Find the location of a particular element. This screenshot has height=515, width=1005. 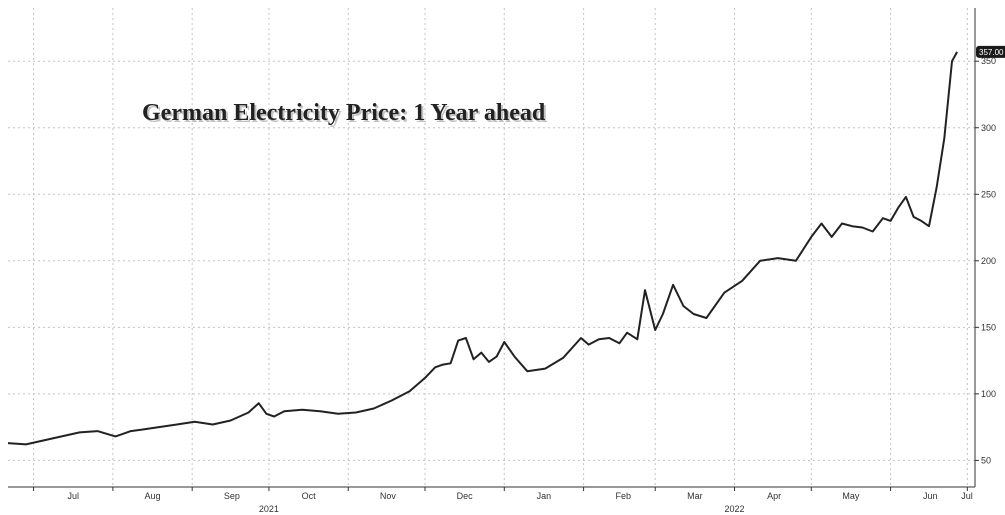

last-value-background is located at coordinates (990, 51).